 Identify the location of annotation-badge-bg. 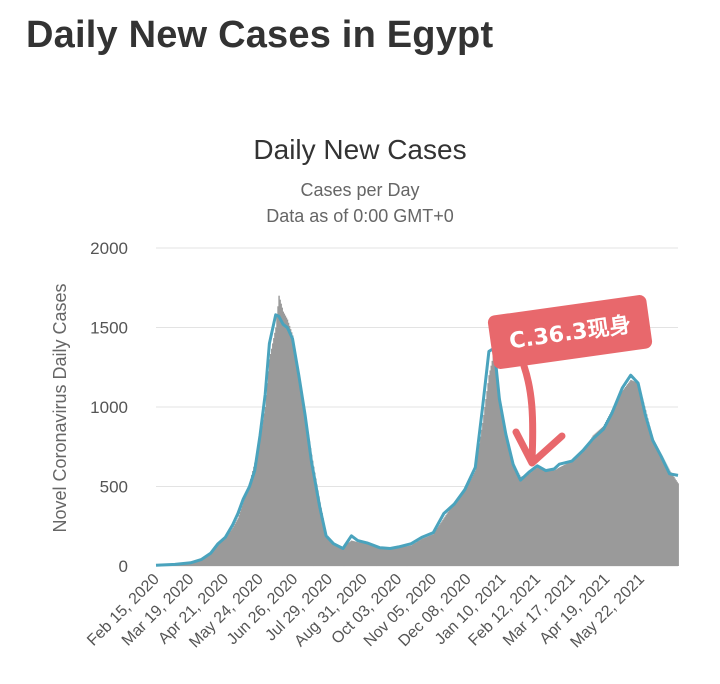
(570, 332).